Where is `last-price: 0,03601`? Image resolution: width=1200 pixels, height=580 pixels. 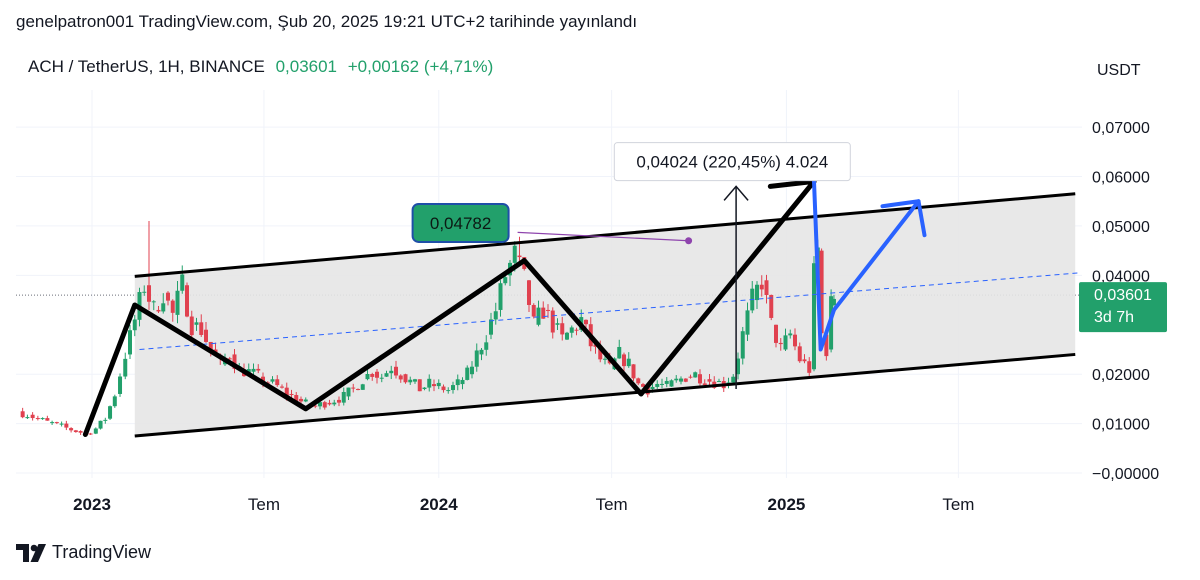 last-price: 0,03601 is located at coordinates (306, 66).